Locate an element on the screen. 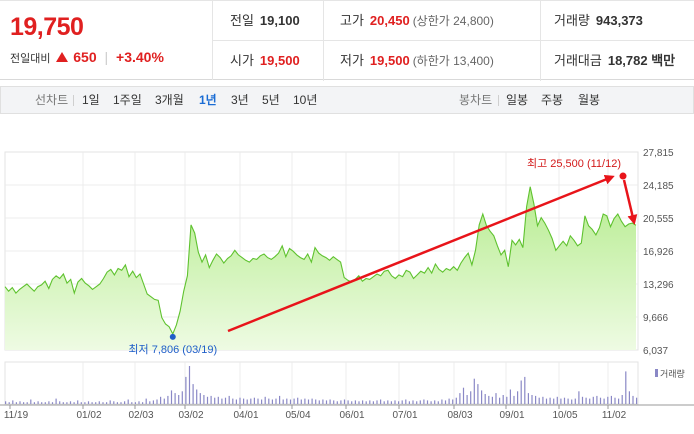 The image size is (694, 434). volume-label: 거래량 is located at coordinates (572, 20).